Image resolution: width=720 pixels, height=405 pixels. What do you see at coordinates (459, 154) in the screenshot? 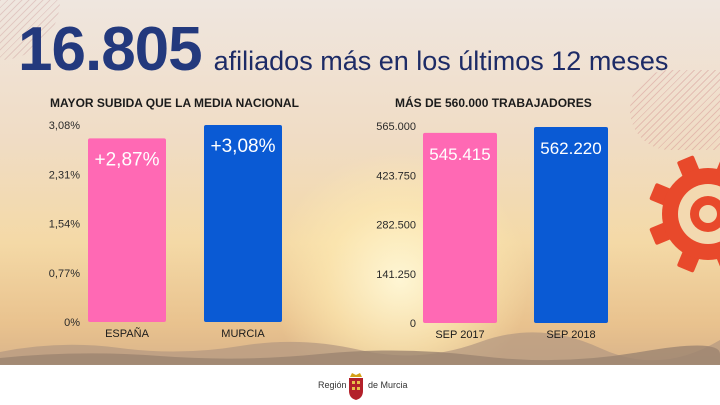
I see `chart2-data-label-0: 545.415` at bounding box center [459, 154].